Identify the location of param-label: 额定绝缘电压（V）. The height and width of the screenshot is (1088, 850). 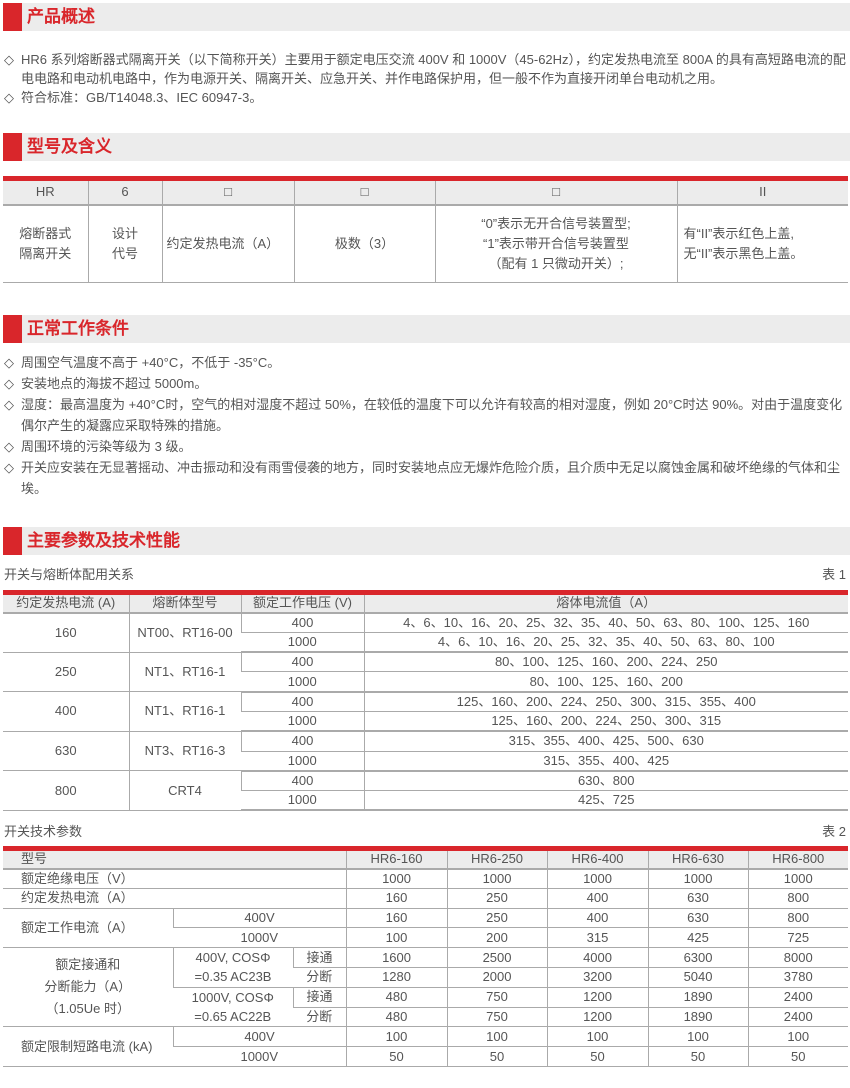
(175, 878).